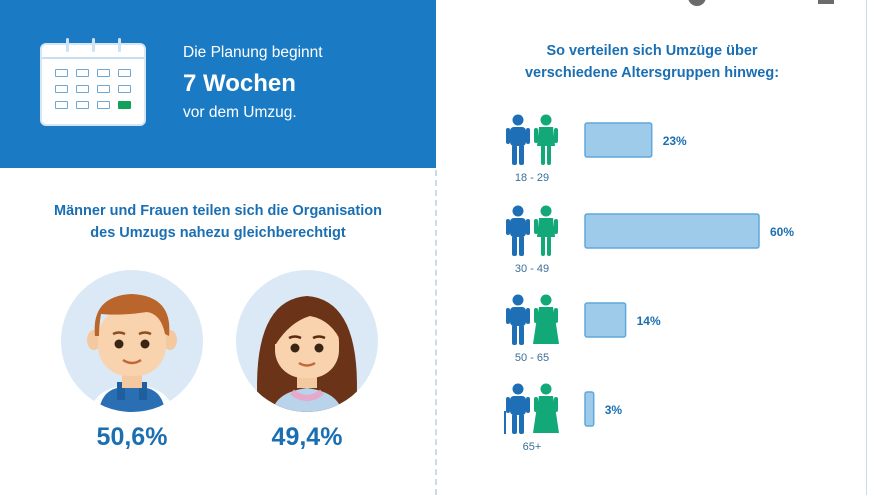  I want to click on woman-avatar, so click(307, 341).